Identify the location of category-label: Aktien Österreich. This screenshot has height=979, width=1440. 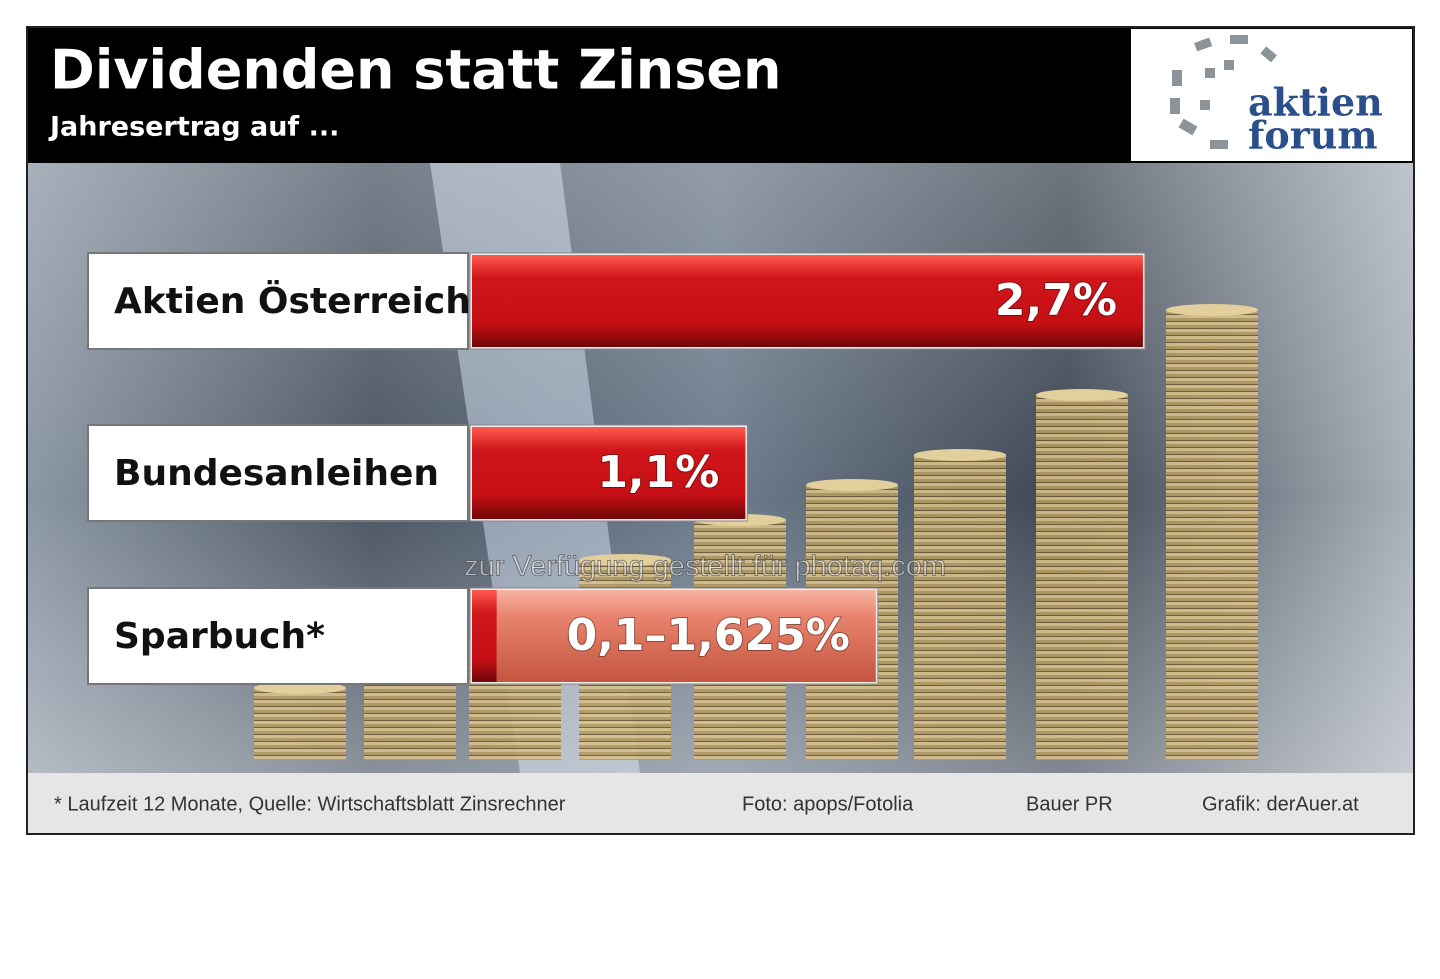
(292, 301).